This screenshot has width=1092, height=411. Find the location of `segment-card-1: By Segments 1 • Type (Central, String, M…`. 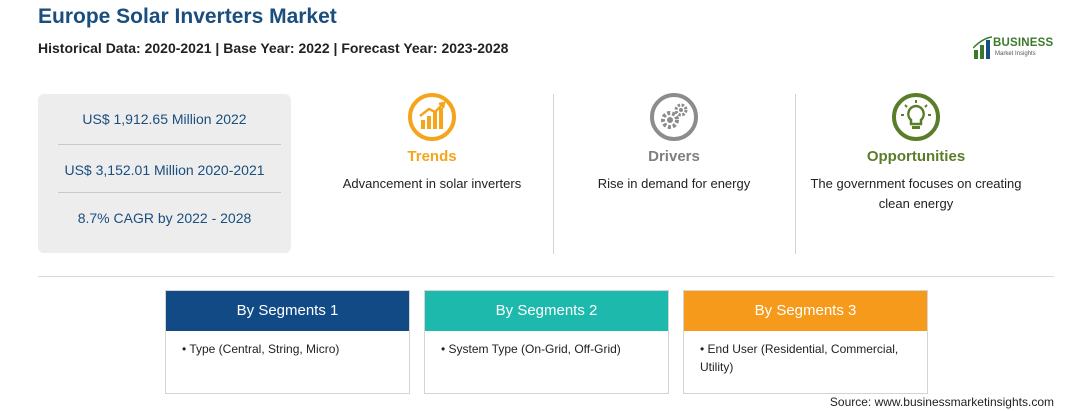

segment-card-1: By Segments 1 • Type (Central, String, M… is located at coordinates (287, 342).